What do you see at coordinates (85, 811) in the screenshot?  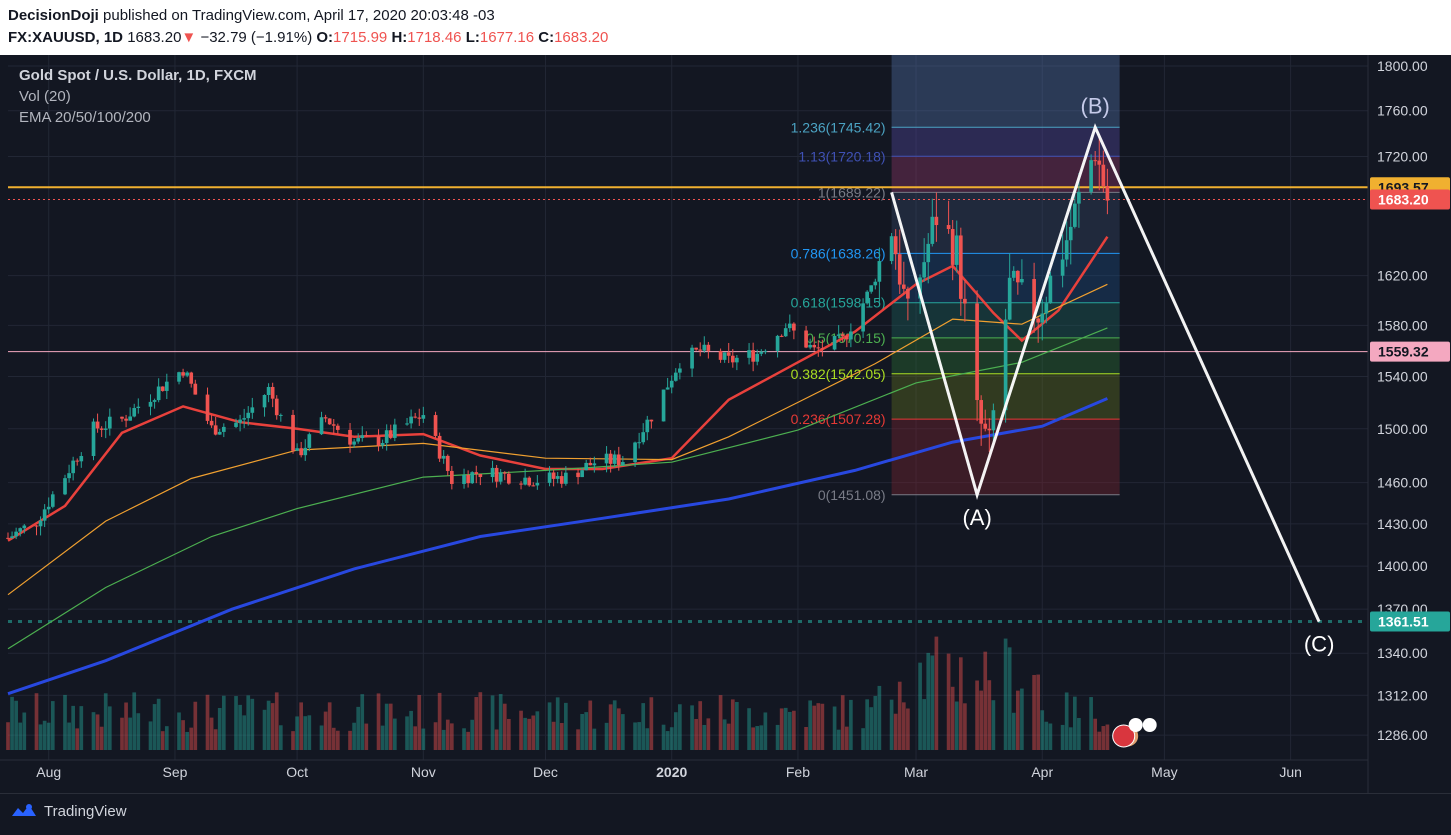 I see `tradingview-brand: TradingView` at bounding box center [85, 811].